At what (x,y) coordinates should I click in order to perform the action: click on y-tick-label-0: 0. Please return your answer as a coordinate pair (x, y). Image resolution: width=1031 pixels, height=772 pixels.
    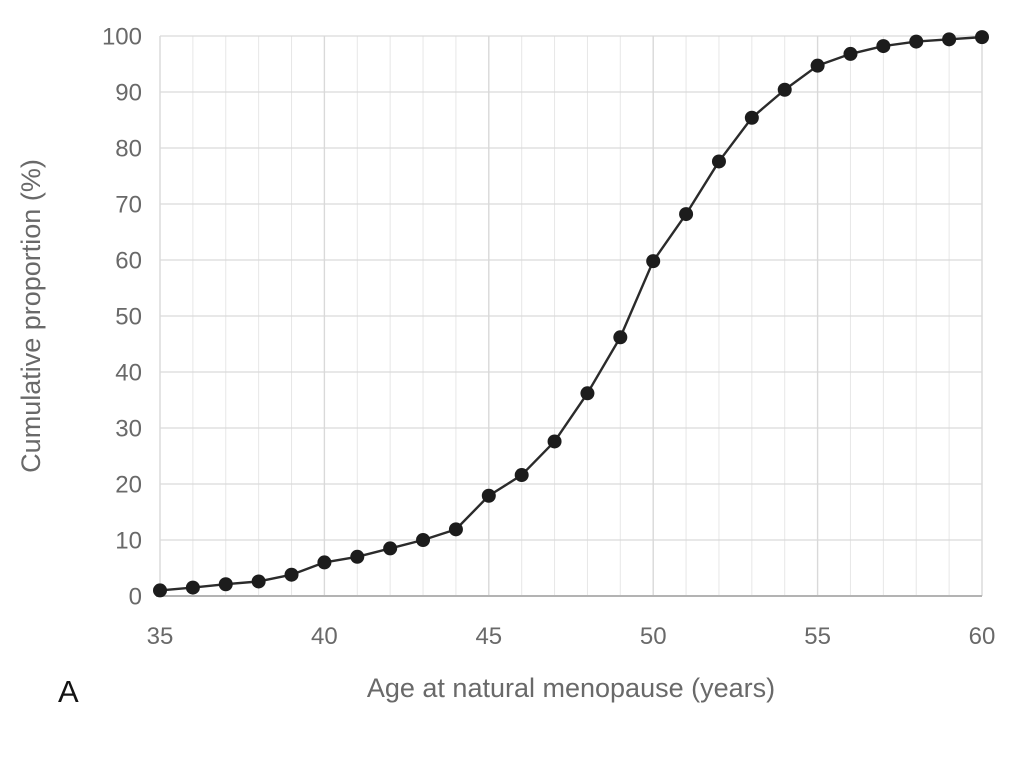
    Looking at the image, I should click on (135, 597).